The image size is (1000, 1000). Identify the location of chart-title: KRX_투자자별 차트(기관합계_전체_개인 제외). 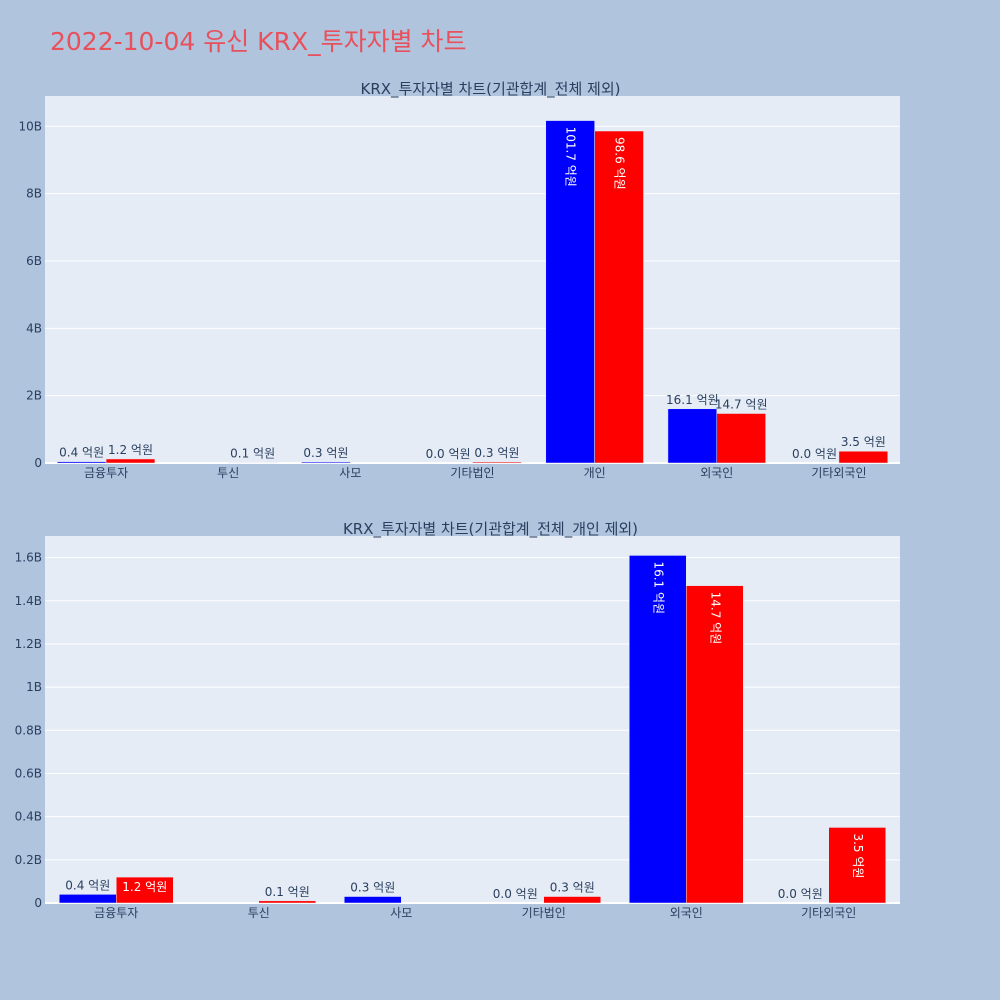
(490, 529).